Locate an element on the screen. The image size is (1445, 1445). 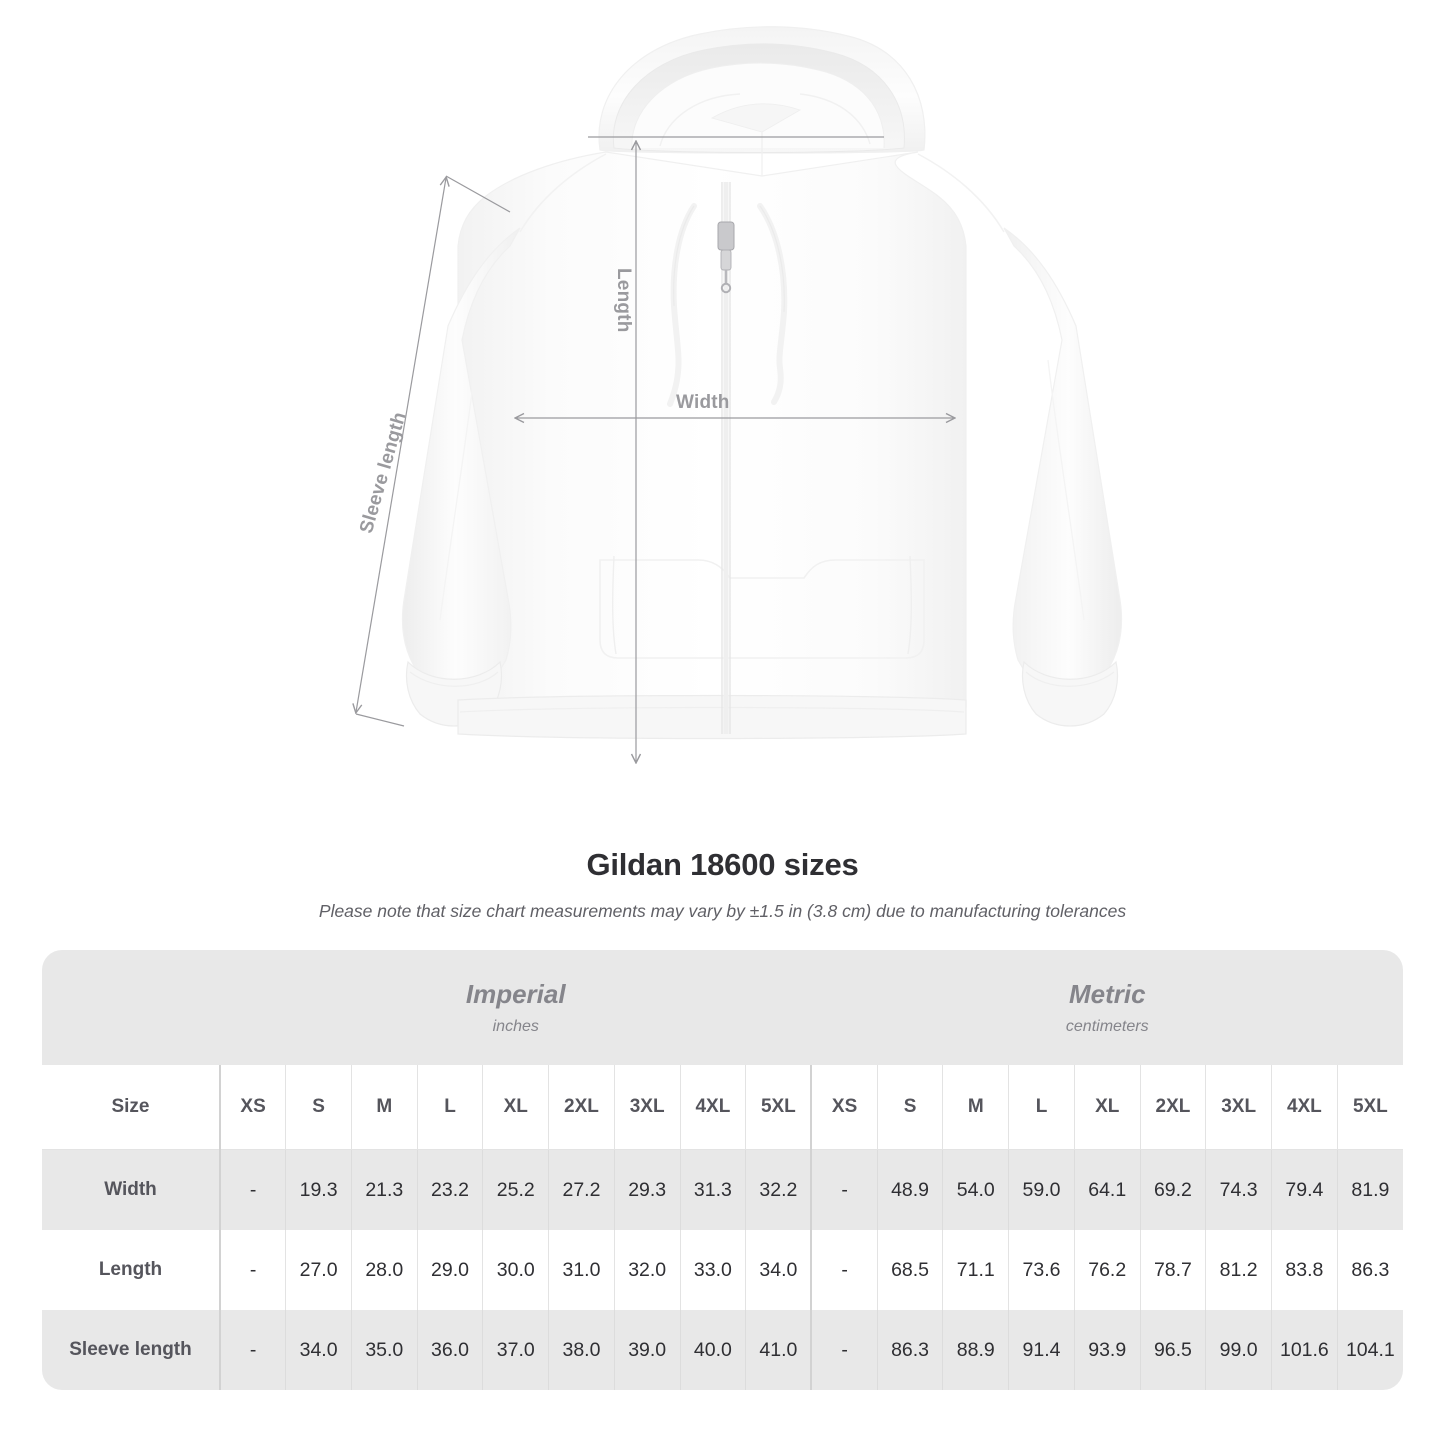
cell-sleeve-length-metric-l: 91.4 is located at coordinates (1041, 1350).